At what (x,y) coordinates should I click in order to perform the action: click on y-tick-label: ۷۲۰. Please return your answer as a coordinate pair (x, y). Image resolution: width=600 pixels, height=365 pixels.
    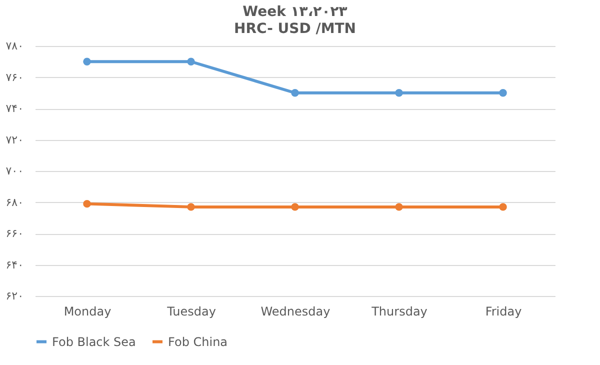
    Looking at the image, I should click on (15, 139).